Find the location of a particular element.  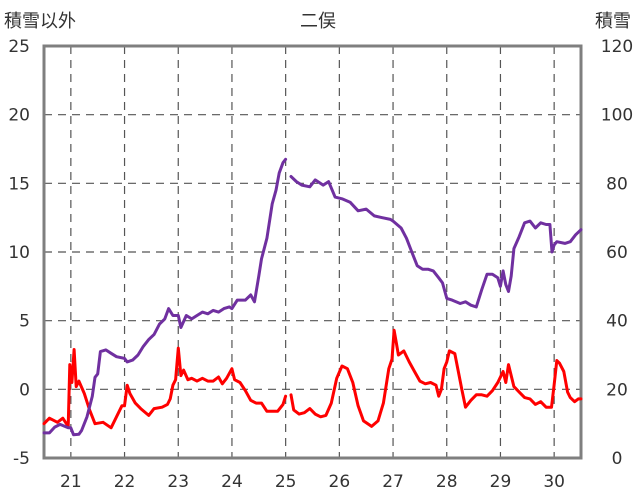

chart-title: 二俣 is located at coordinates (318, 21).